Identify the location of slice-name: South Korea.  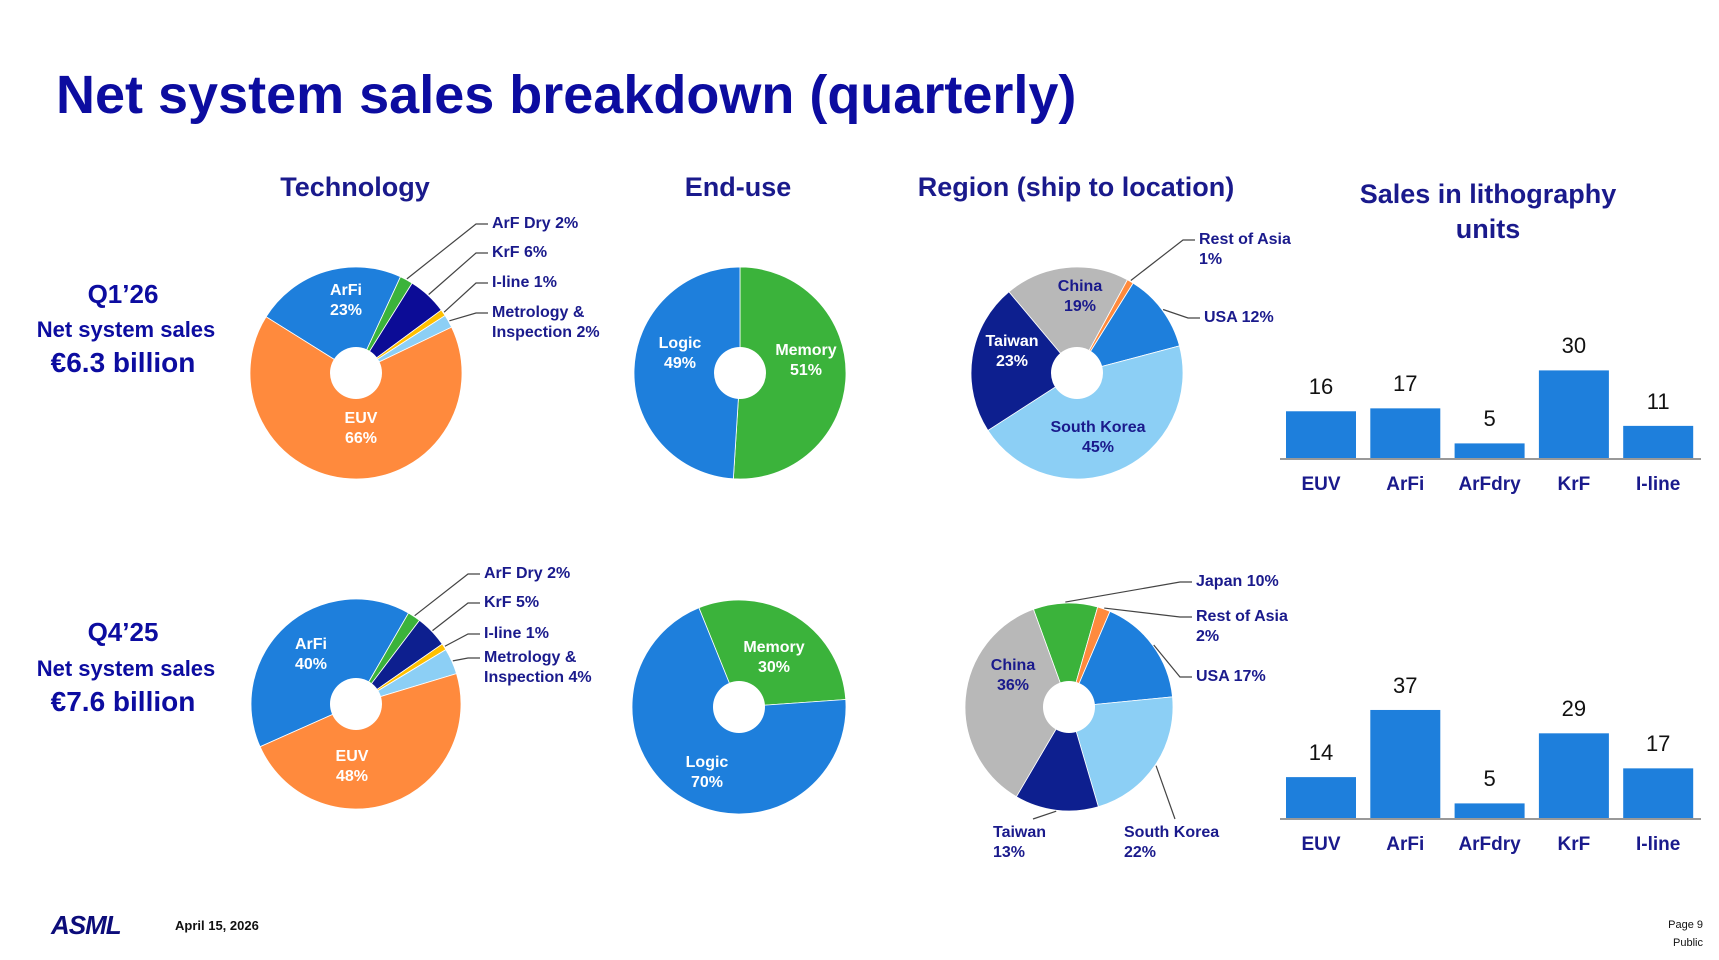
(1172, 832).